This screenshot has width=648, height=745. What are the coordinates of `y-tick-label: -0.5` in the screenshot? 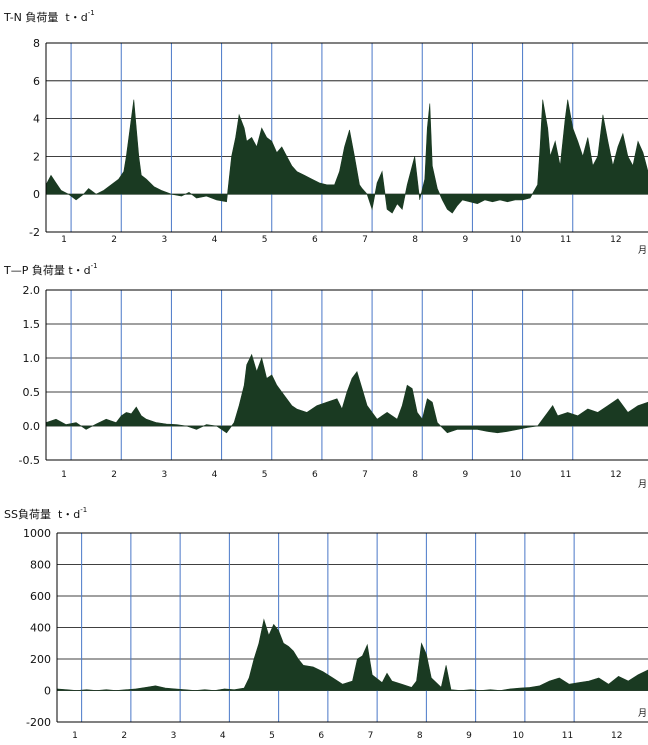 It's located at (29, 460).